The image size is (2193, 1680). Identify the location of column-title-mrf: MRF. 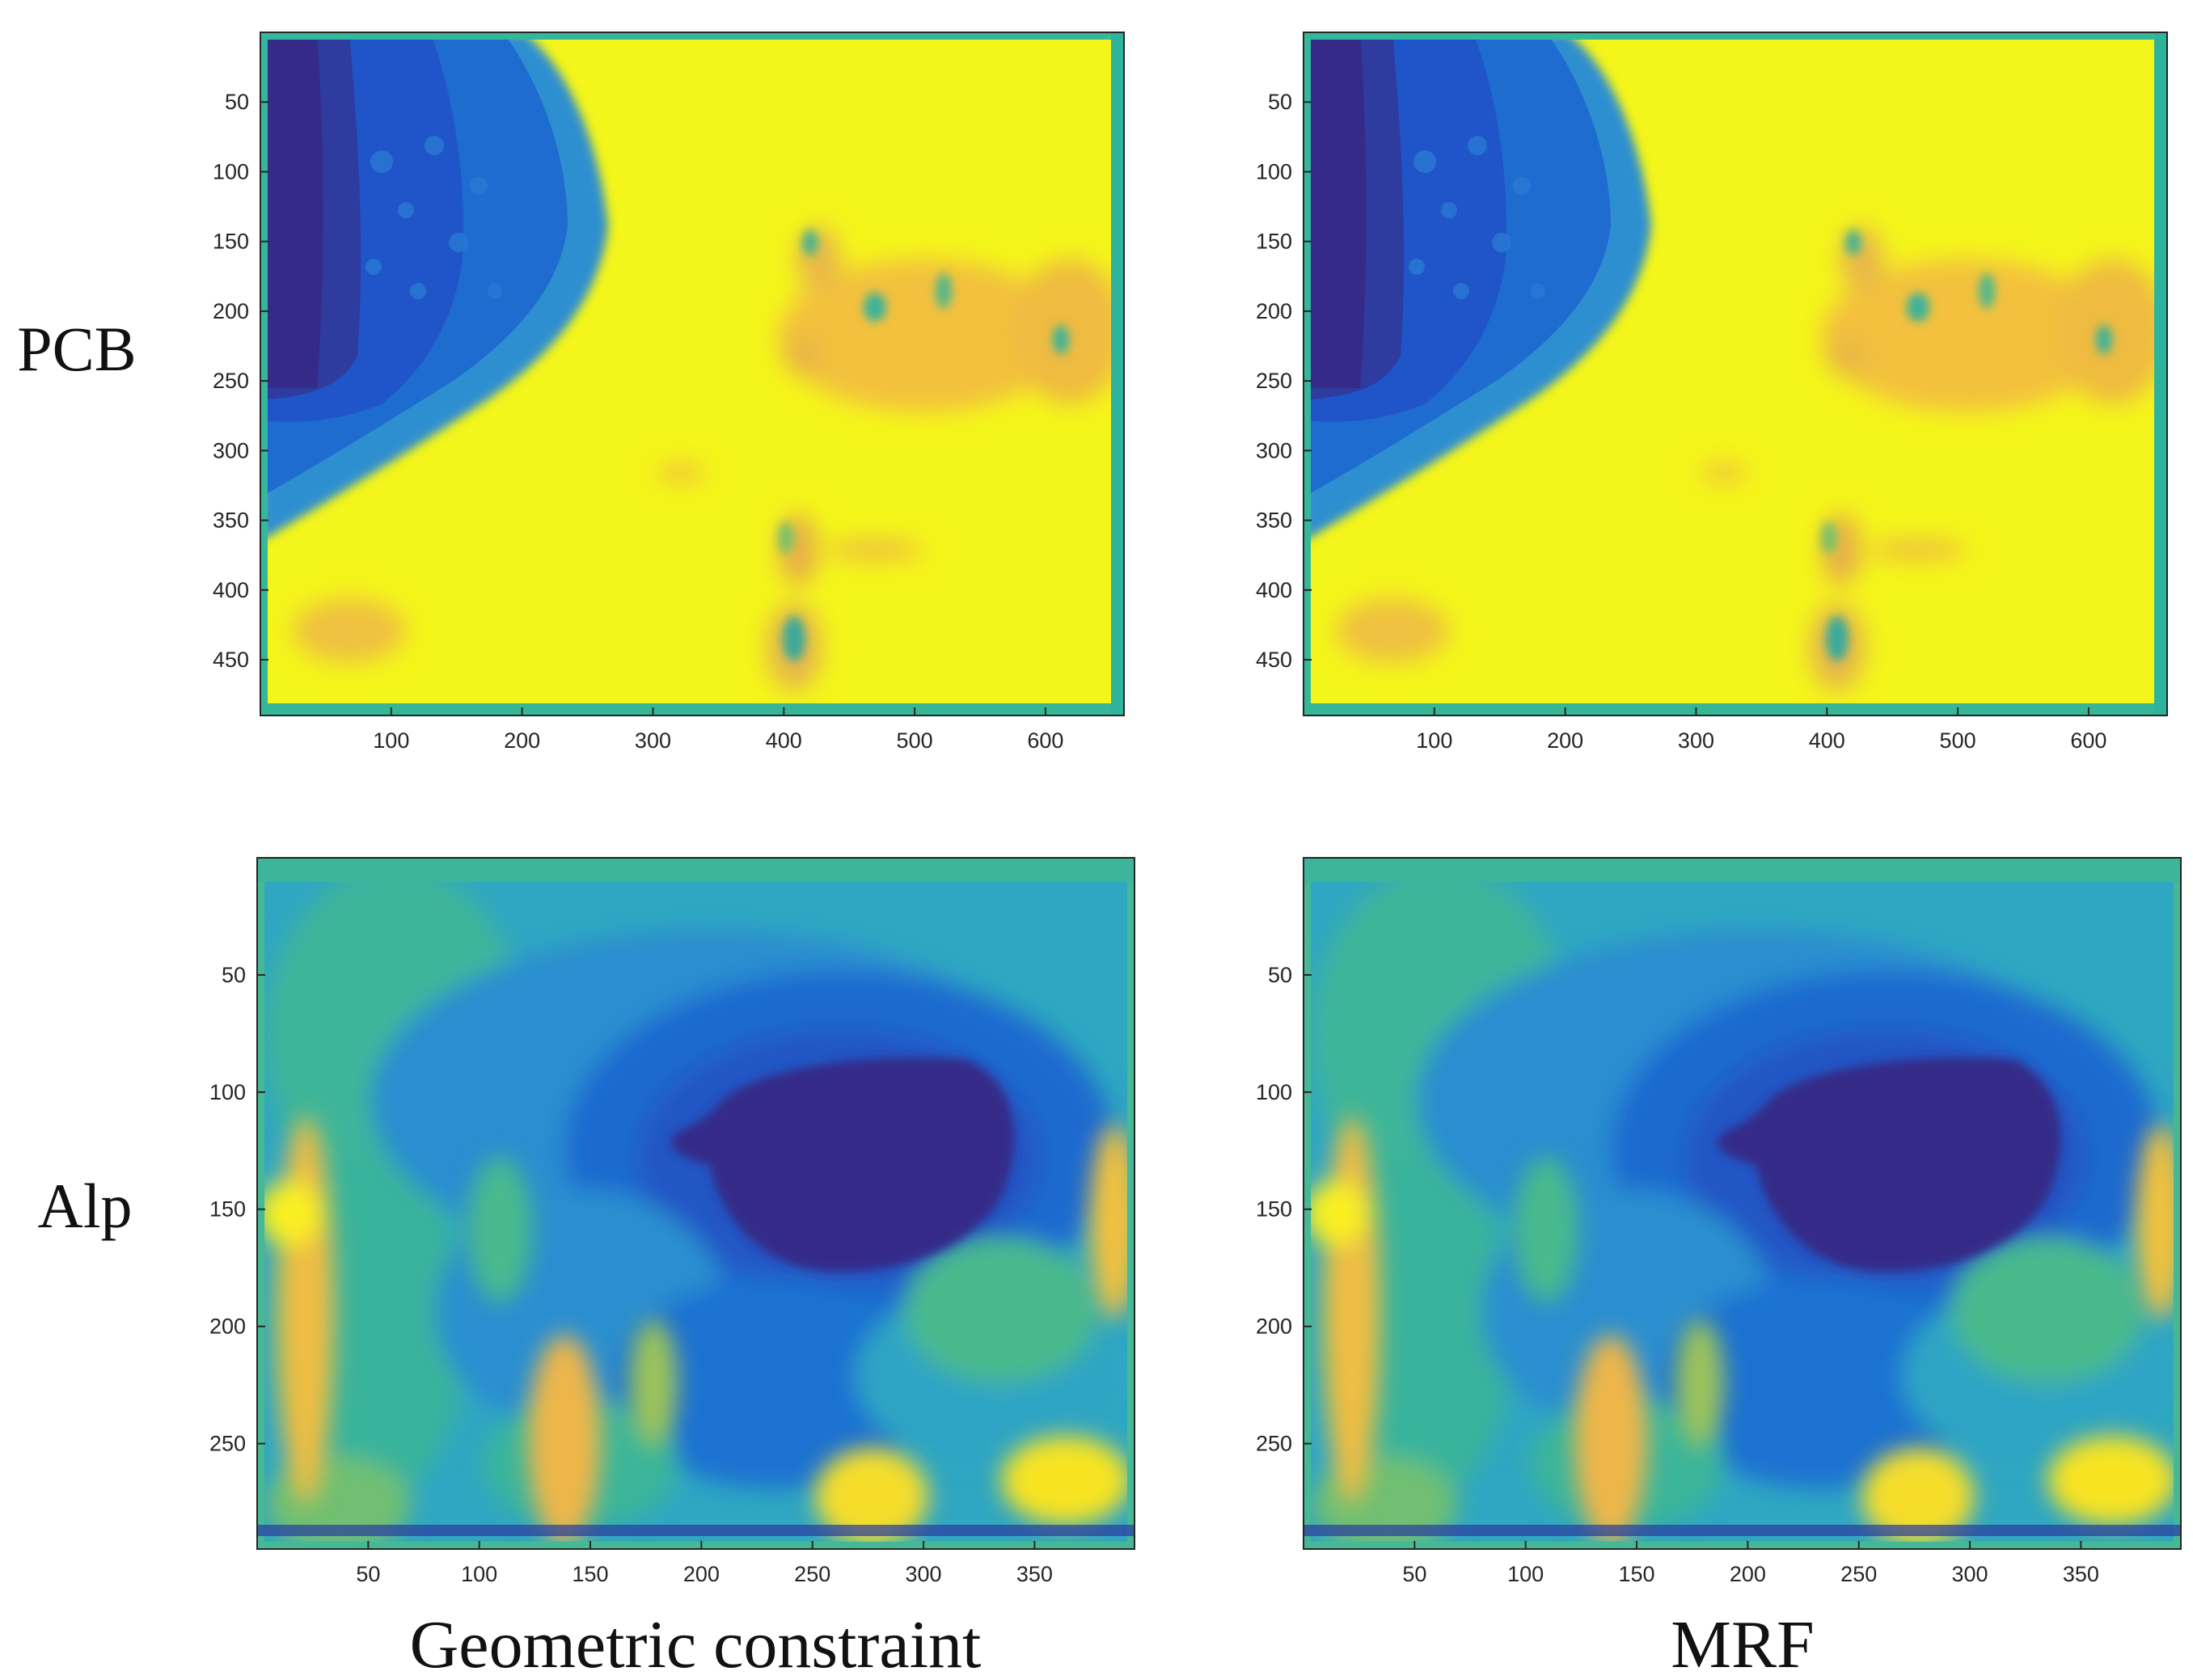
(1743, 1644).